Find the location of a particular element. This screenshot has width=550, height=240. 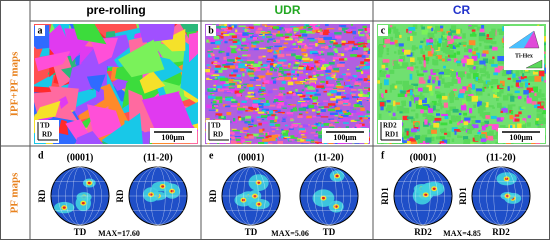

pf-grid is located at coordinates (423, 196).